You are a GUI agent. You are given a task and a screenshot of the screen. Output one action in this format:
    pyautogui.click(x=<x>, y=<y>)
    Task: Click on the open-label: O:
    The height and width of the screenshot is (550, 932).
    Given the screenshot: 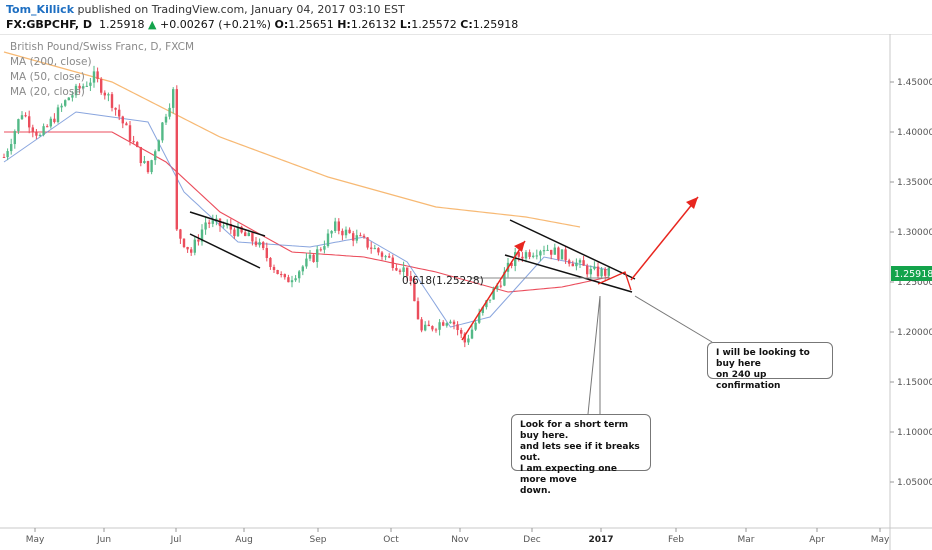 What is the action you would take?
    pyautogui.click(x=281, y=24)
    